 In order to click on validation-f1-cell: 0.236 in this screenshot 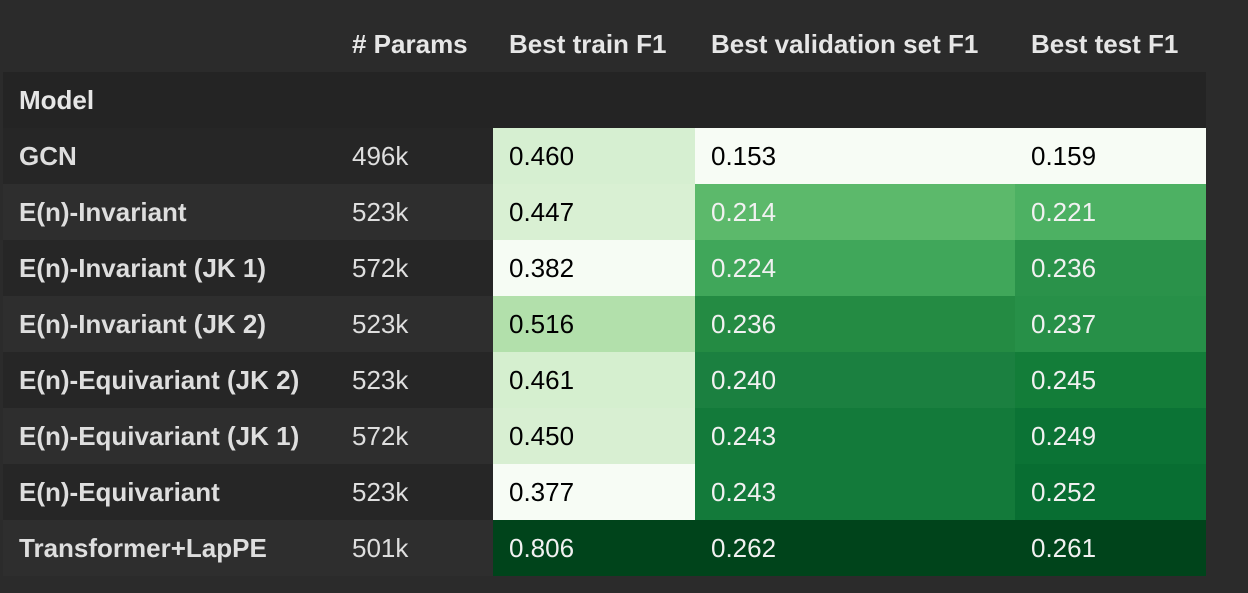, I will do `click(855, 324)`.